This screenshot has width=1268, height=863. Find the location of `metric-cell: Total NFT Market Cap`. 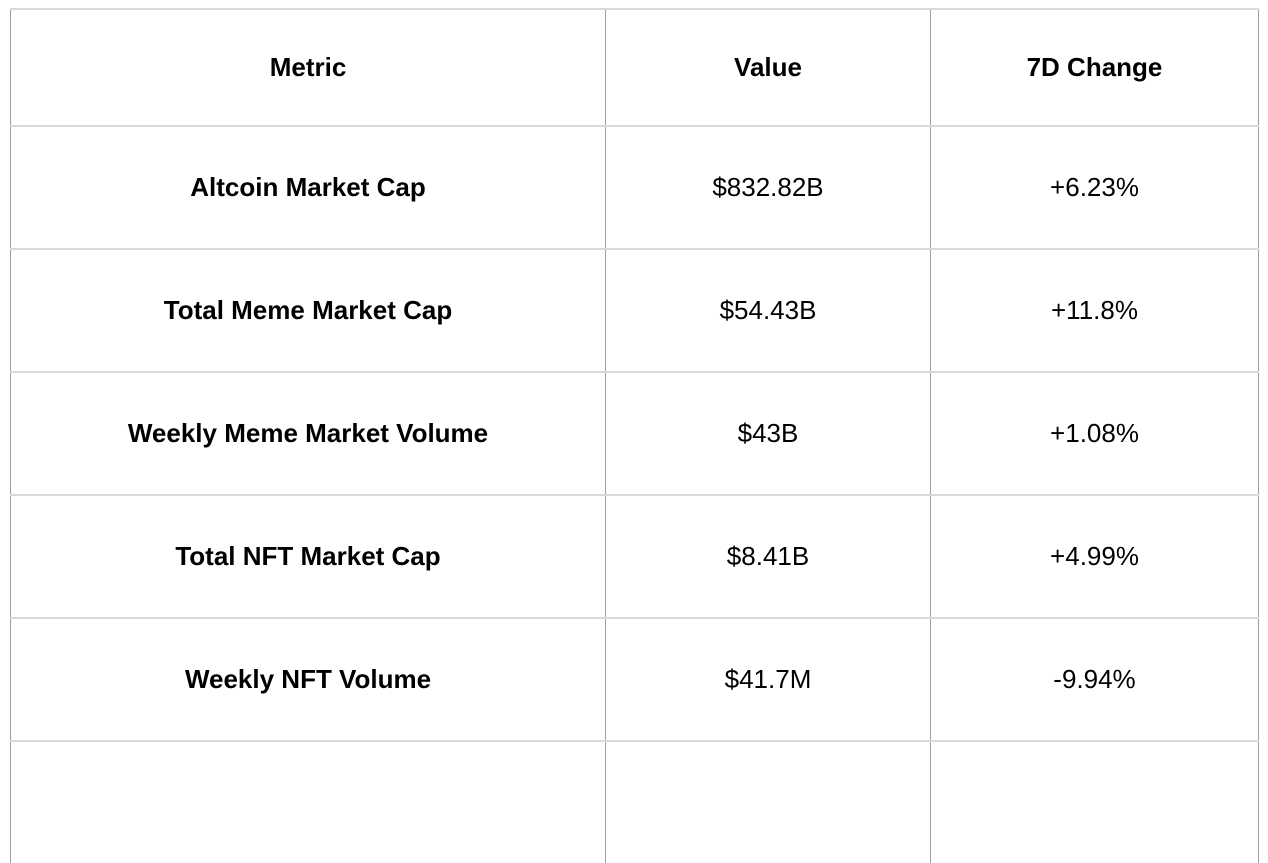

metric-cell: Total NFT Market Cap is located at coordinates (308, 556).